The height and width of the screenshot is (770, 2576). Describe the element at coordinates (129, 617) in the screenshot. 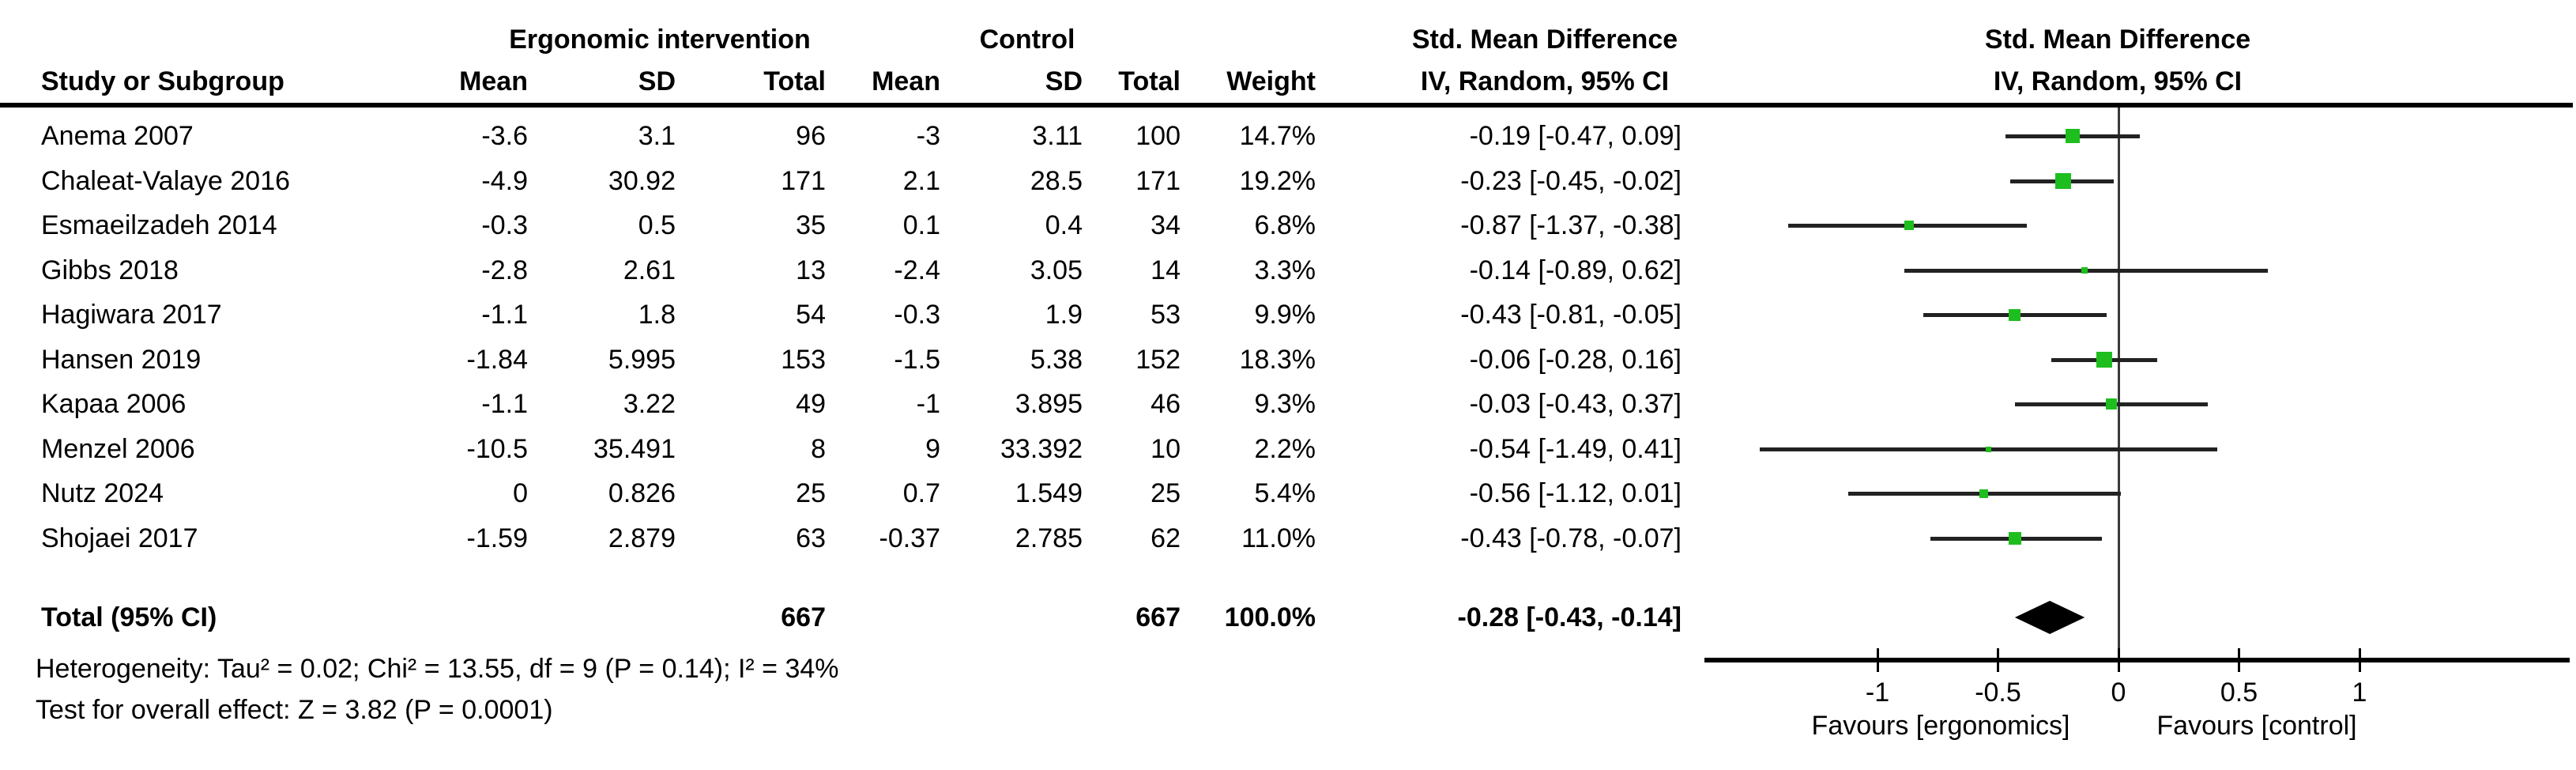

I see `total-label: Total (95% CI)` at that location.